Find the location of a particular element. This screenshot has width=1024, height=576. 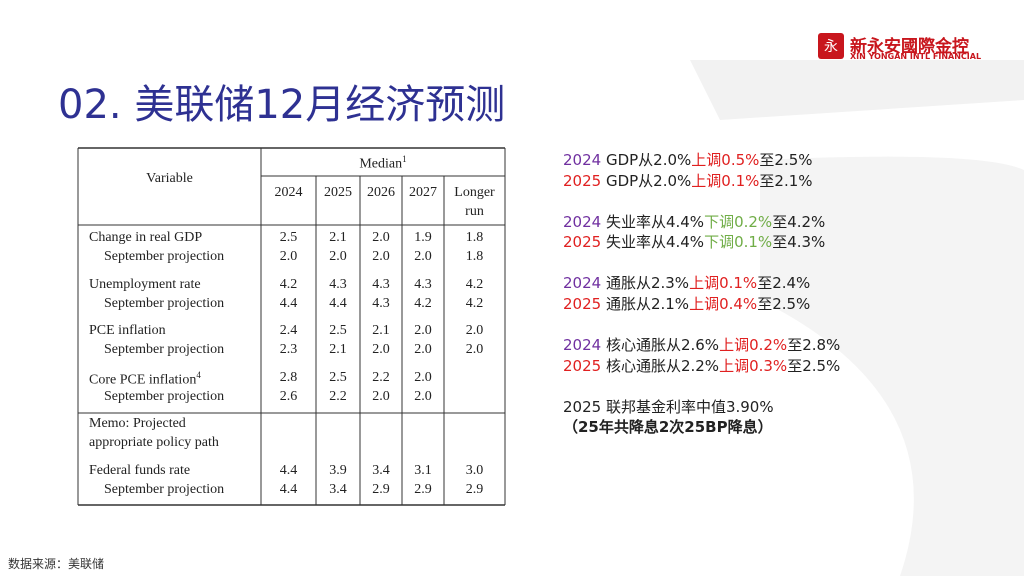

row-label: PCE inflation is located at coordinates (127, 331).